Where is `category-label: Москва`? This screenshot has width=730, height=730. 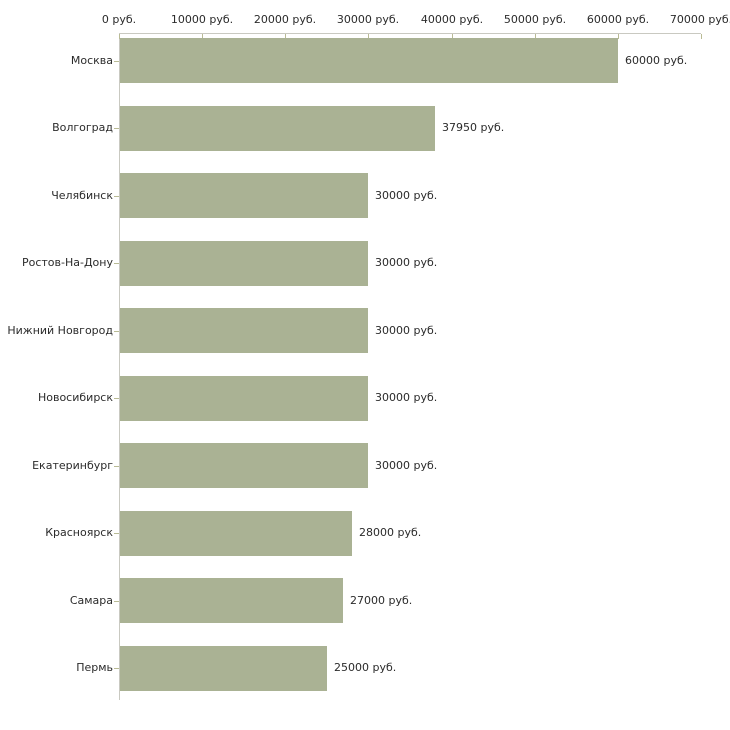
category-label: Москва is located at coordinates (91, 60).